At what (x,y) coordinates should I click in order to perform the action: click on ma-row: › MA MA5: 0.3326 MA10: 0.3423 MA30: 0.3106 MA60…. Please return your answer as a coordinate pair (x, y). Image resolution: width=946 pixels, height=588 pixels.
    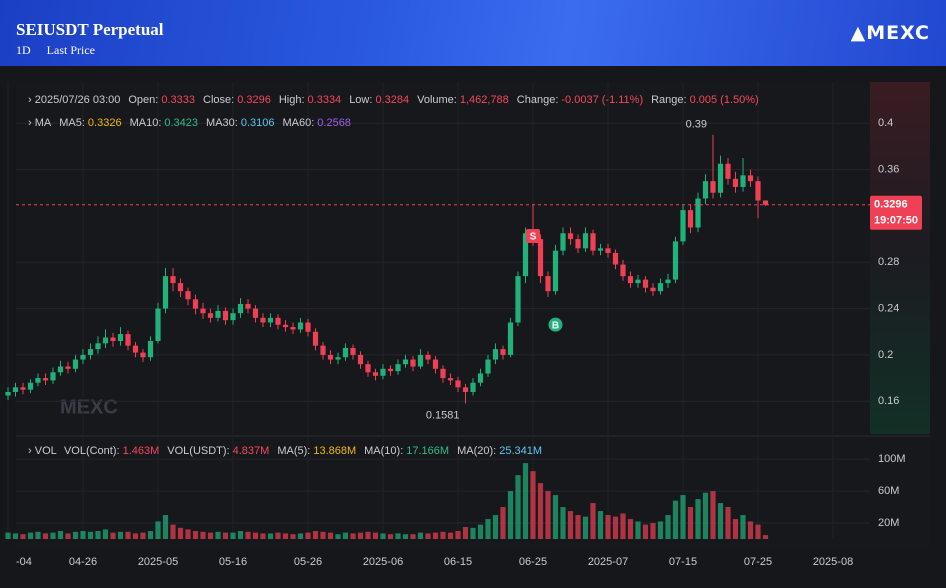
    Looking at the image, I should click on (189, 123).